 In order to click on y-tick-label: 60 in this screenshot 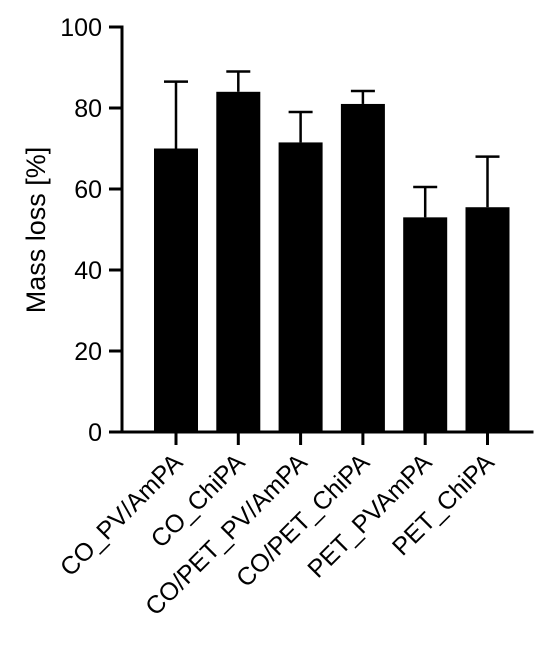, I will do `click(88, 190)`.